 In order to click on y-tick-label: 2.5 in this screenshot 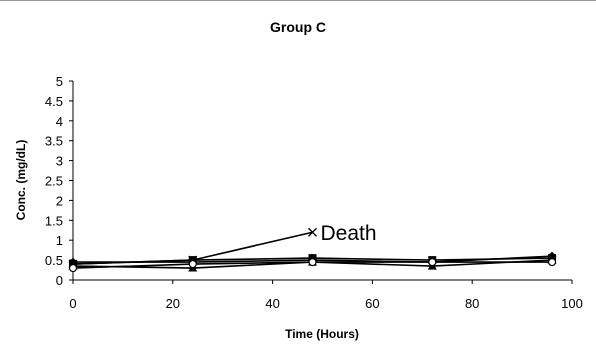, I will do `click(54, 181)`.